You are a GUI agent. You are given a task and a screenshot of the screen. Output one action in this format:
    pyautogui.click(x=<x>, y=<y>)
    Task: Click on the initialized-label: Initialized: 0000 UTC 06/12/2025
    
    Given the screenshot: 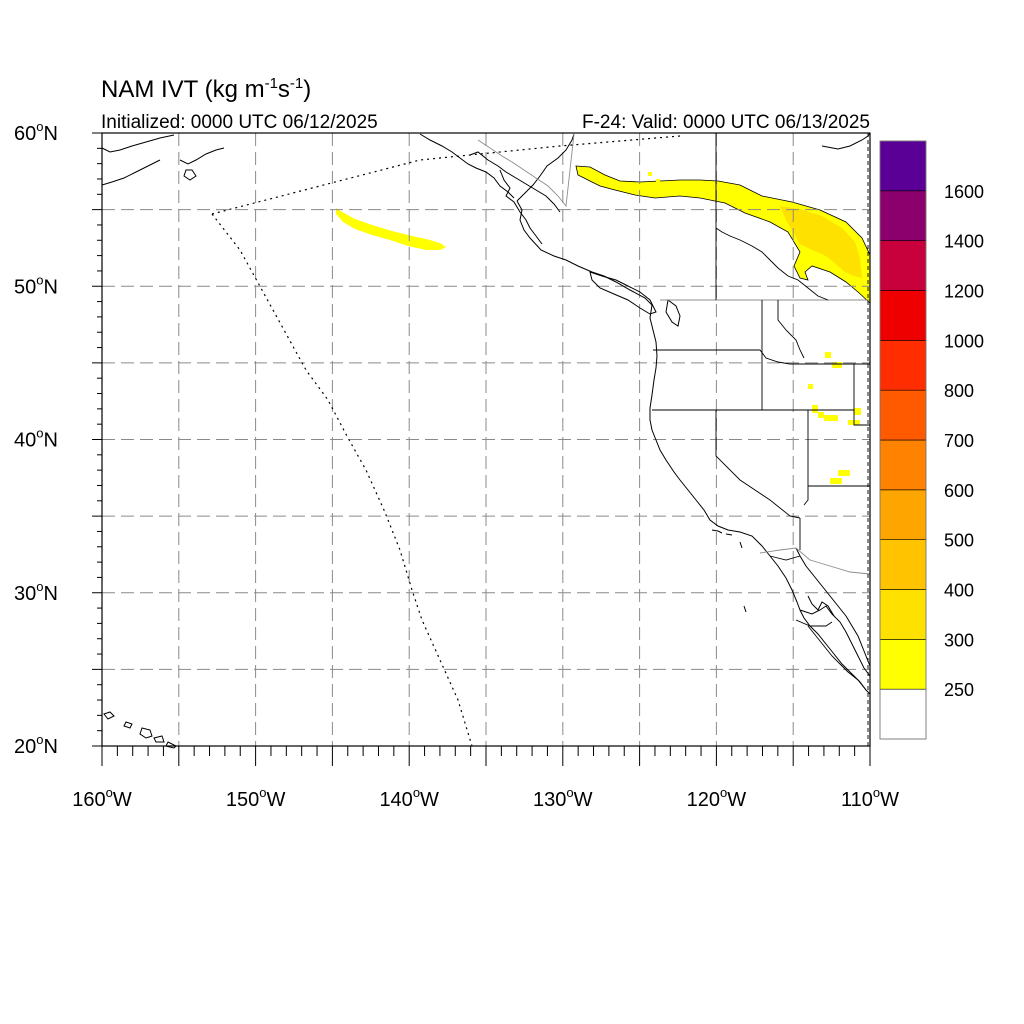 What is the action you would take?
    pyautogui.click(x=239, y=122)
    